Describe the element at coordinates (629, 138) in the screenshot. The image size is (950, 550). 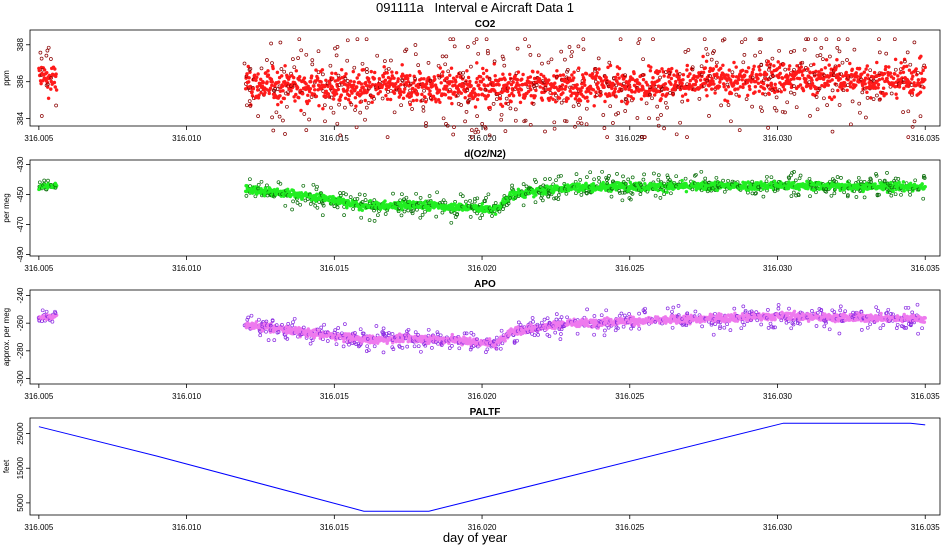
I see `x-tick-label-co2: 316.025` at that location.